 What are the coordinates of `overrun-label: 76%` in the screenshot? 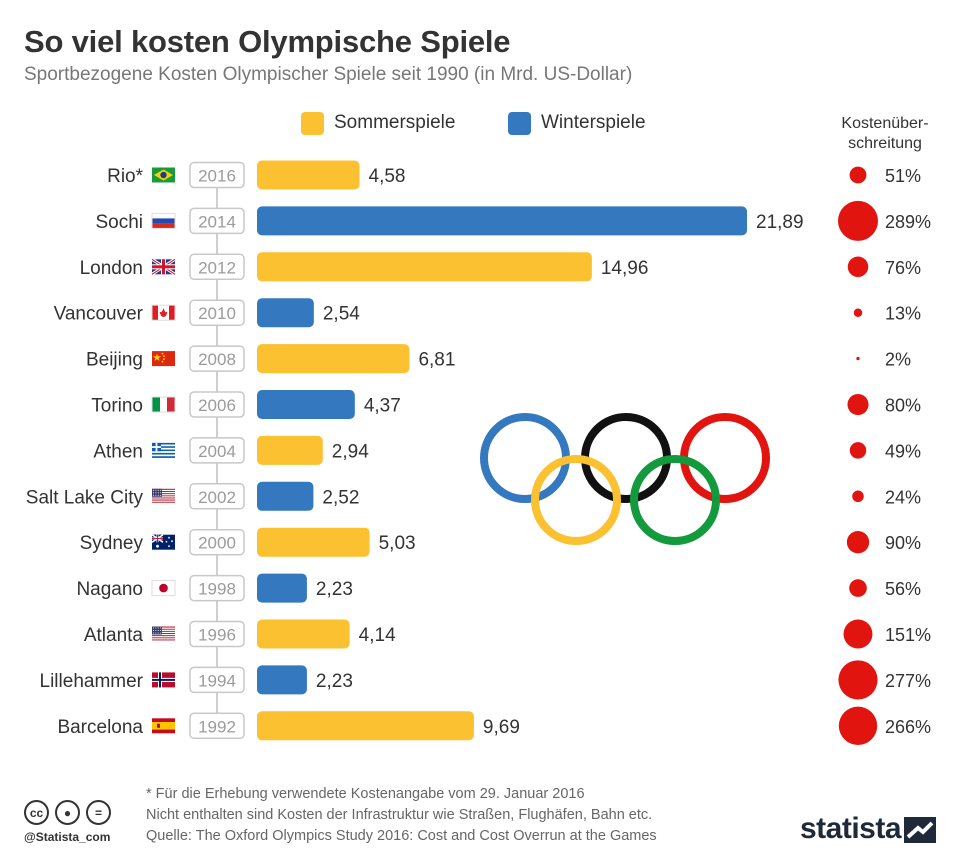 It's located at (903, 268).